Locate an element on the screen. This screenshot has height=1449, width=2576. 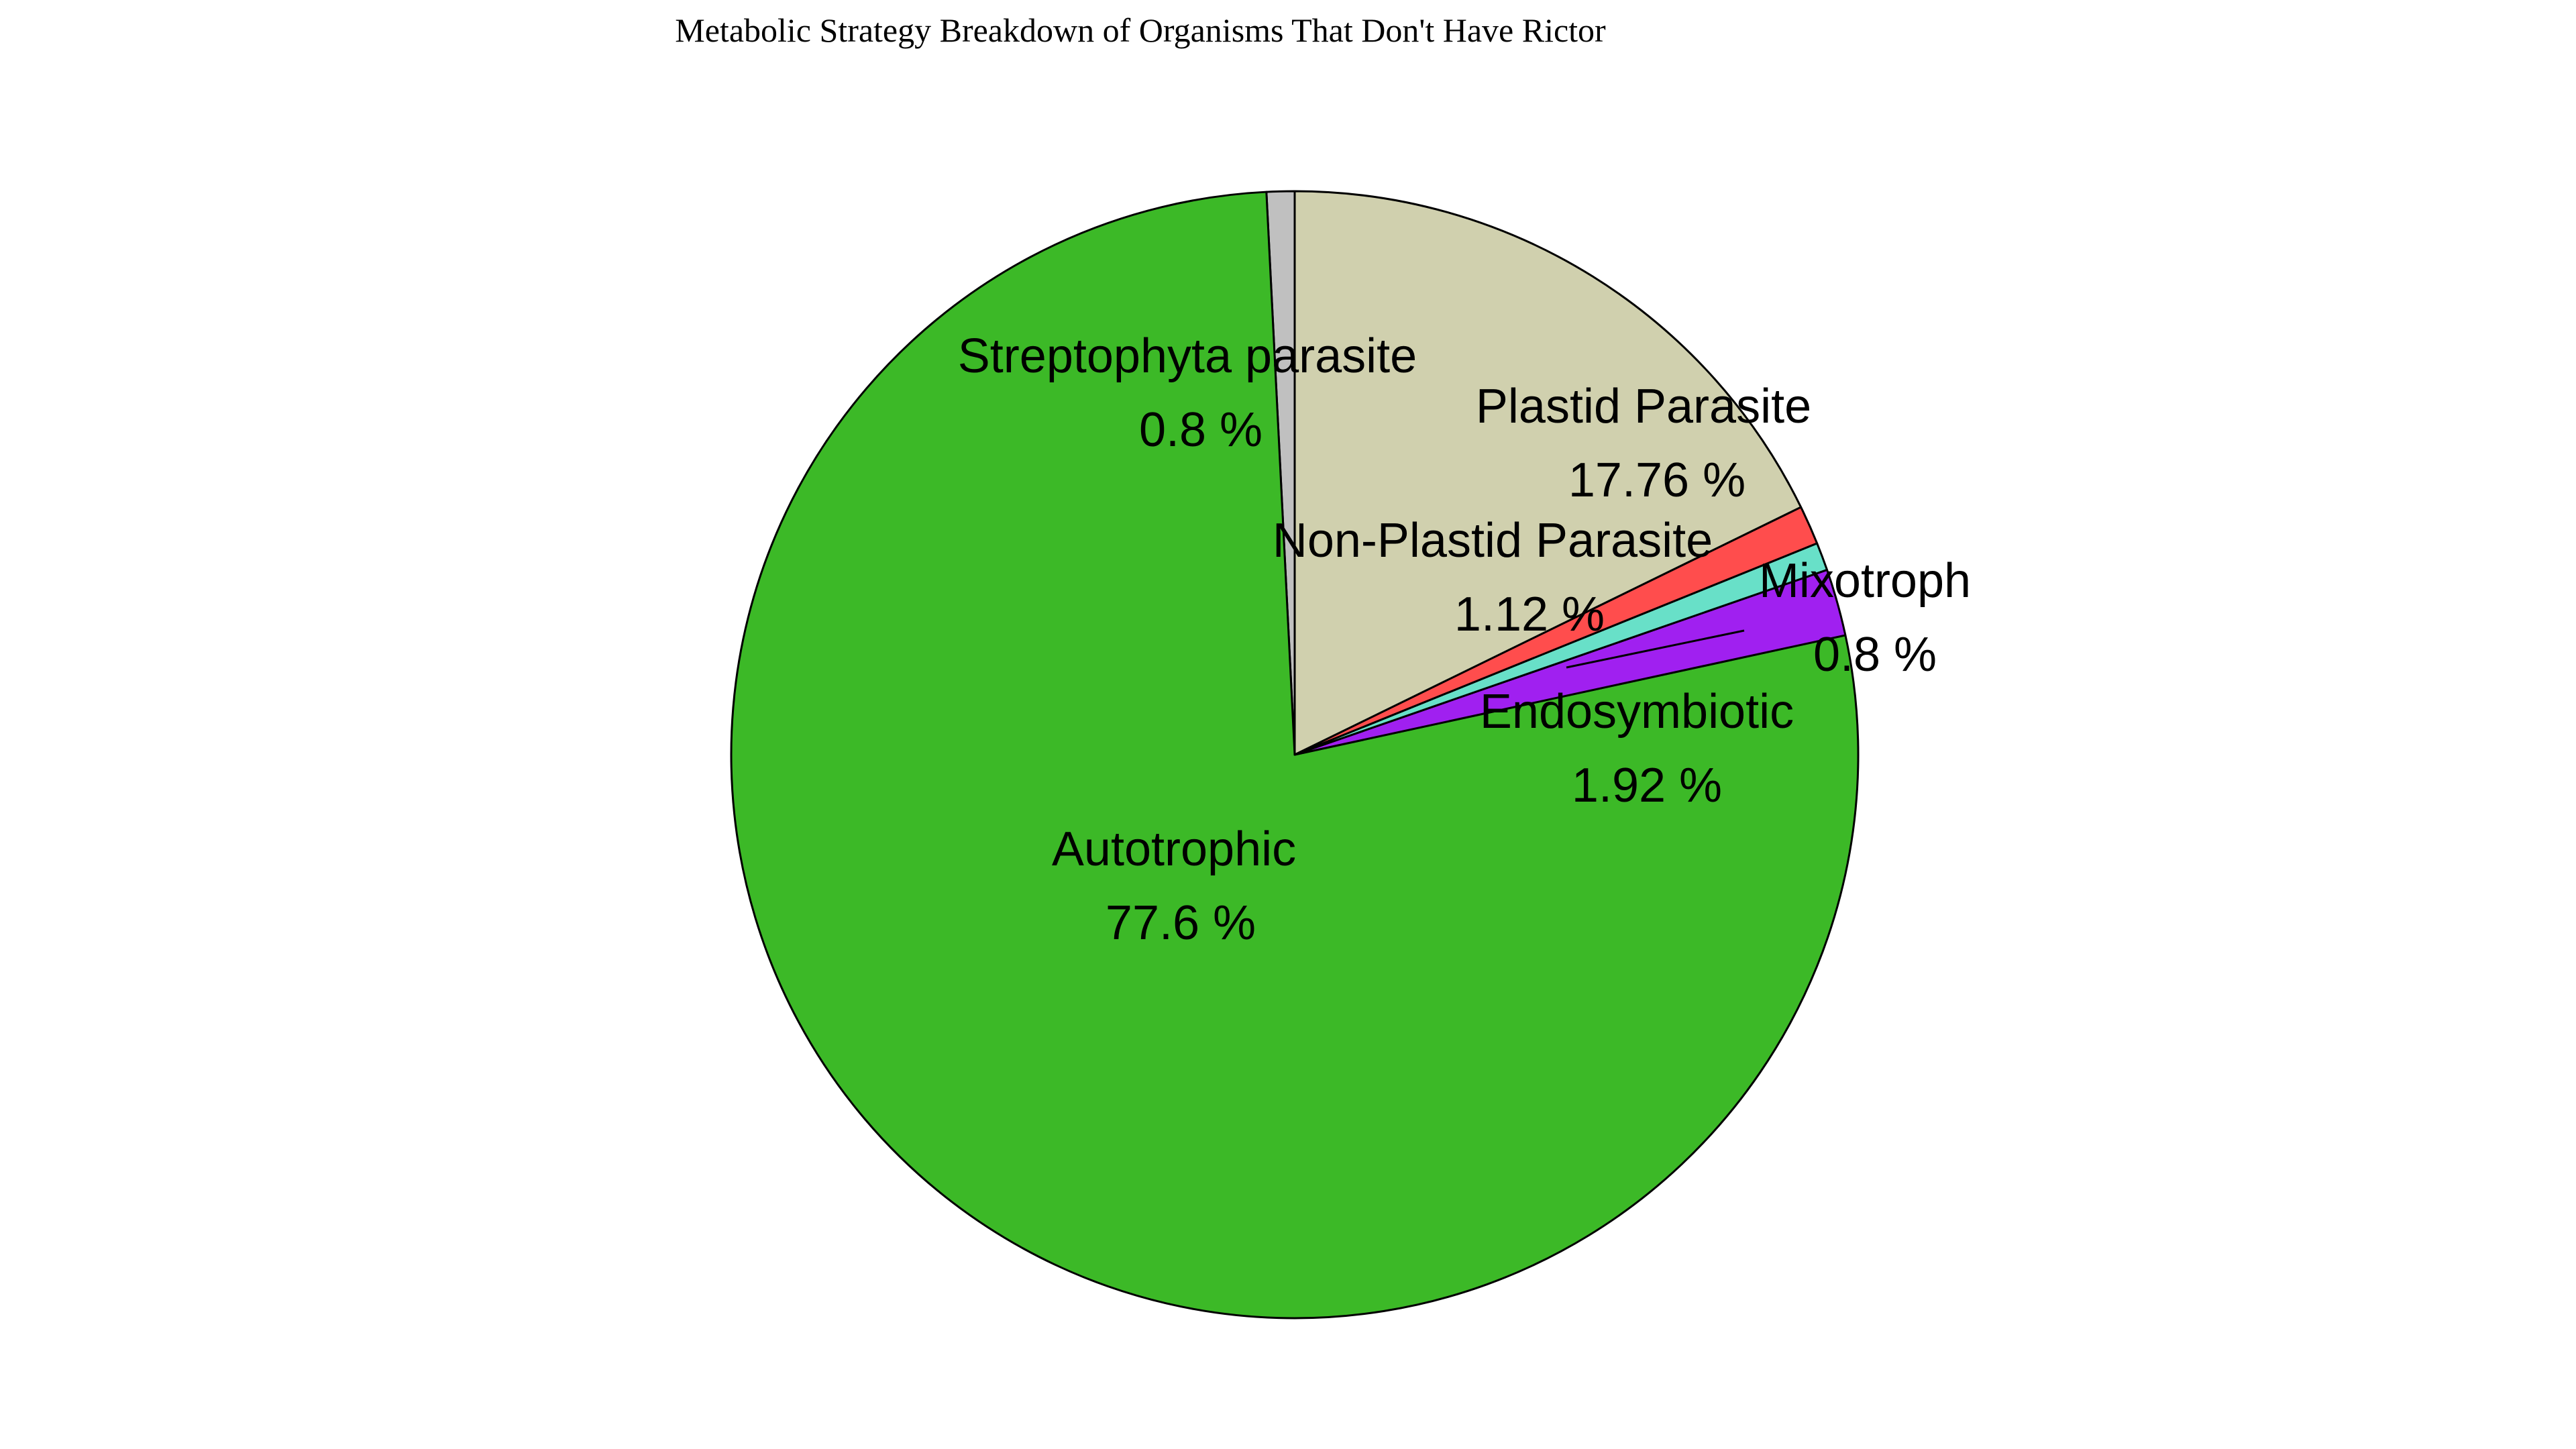
slice-label-streptophyta-parasite: Streptophyta parasite is located at coordinates (1187, 356).